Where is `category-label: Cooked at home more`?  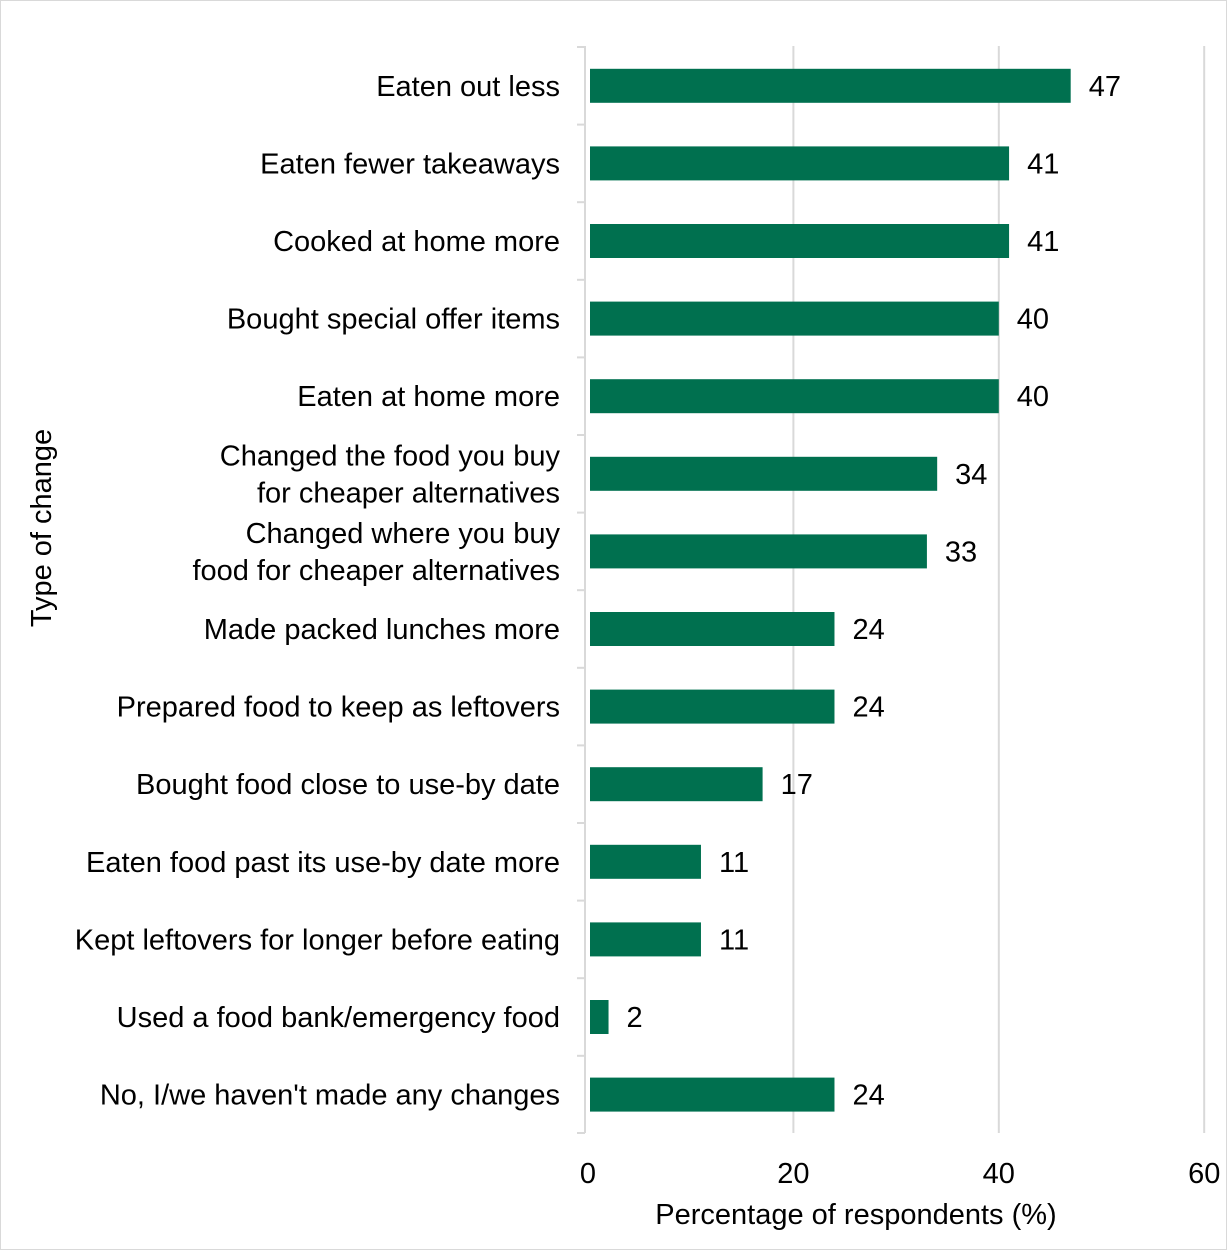 category-label: Cooked at home more is located at coordinates (416, 242).